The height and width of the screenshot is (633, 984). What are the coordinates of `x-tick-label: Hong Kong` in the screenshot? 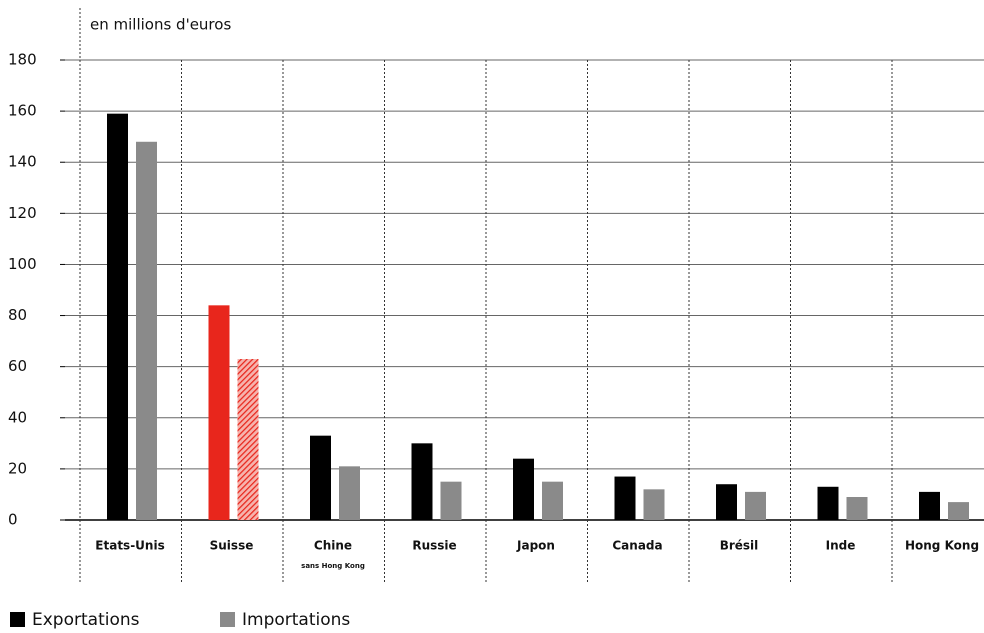 It's located at (942, 546).